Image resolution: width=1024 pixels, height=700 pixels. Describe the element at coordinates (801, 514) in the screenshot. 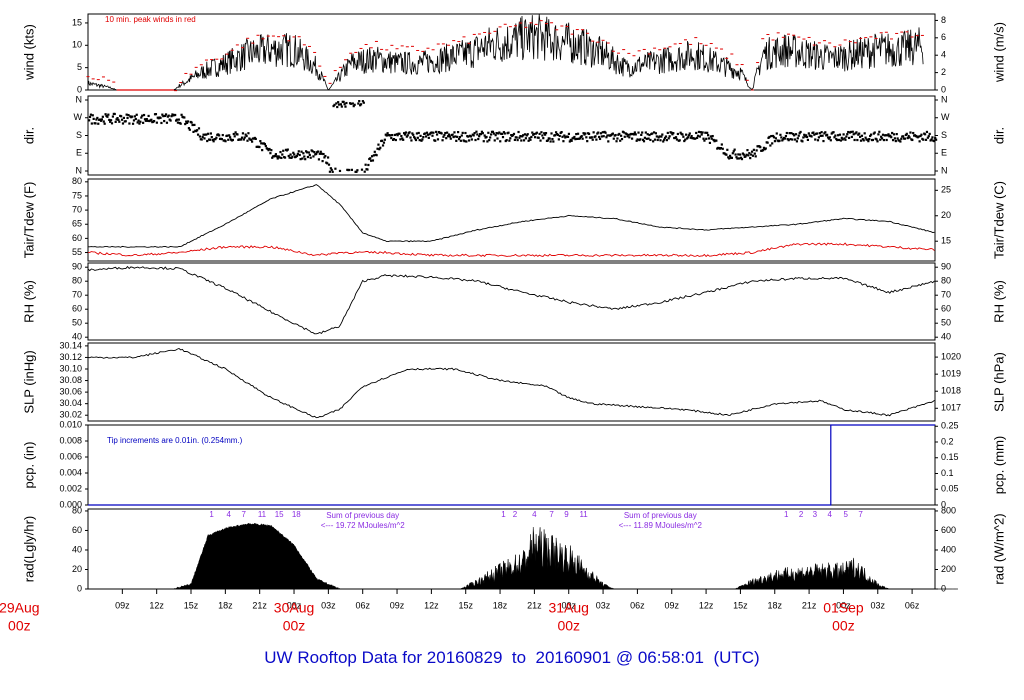

I see `uv-mark: 2` at that location.